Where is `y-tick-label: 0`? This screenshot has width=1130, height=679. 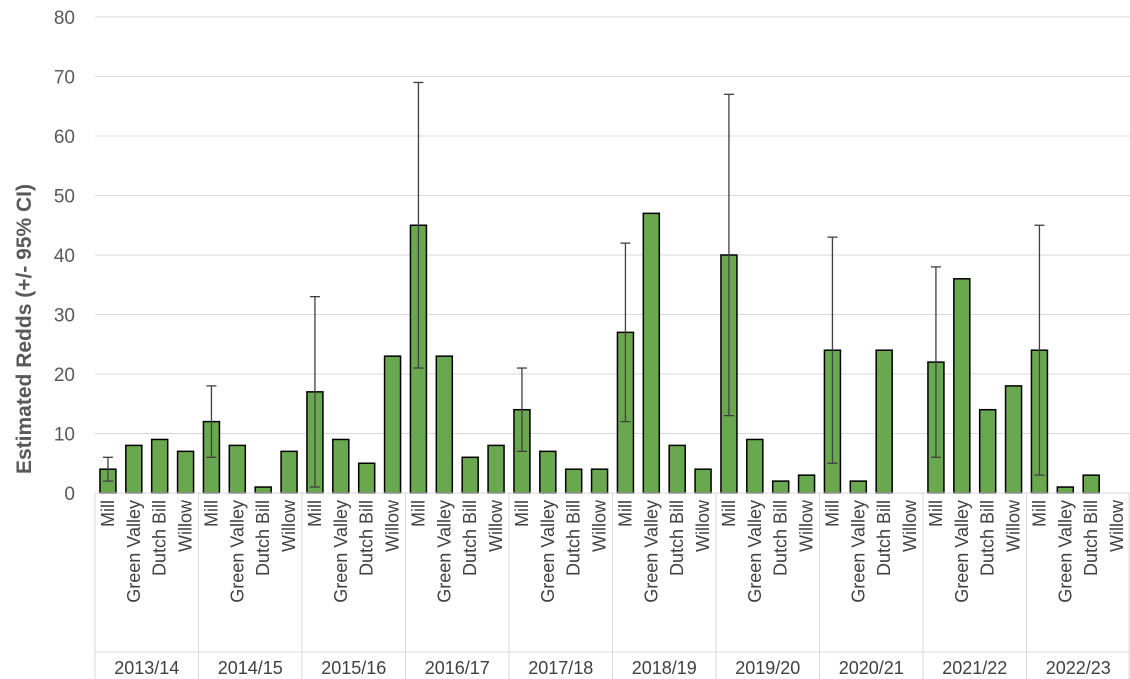 y-tick-label: 0 is located at coordinates (69, 494).